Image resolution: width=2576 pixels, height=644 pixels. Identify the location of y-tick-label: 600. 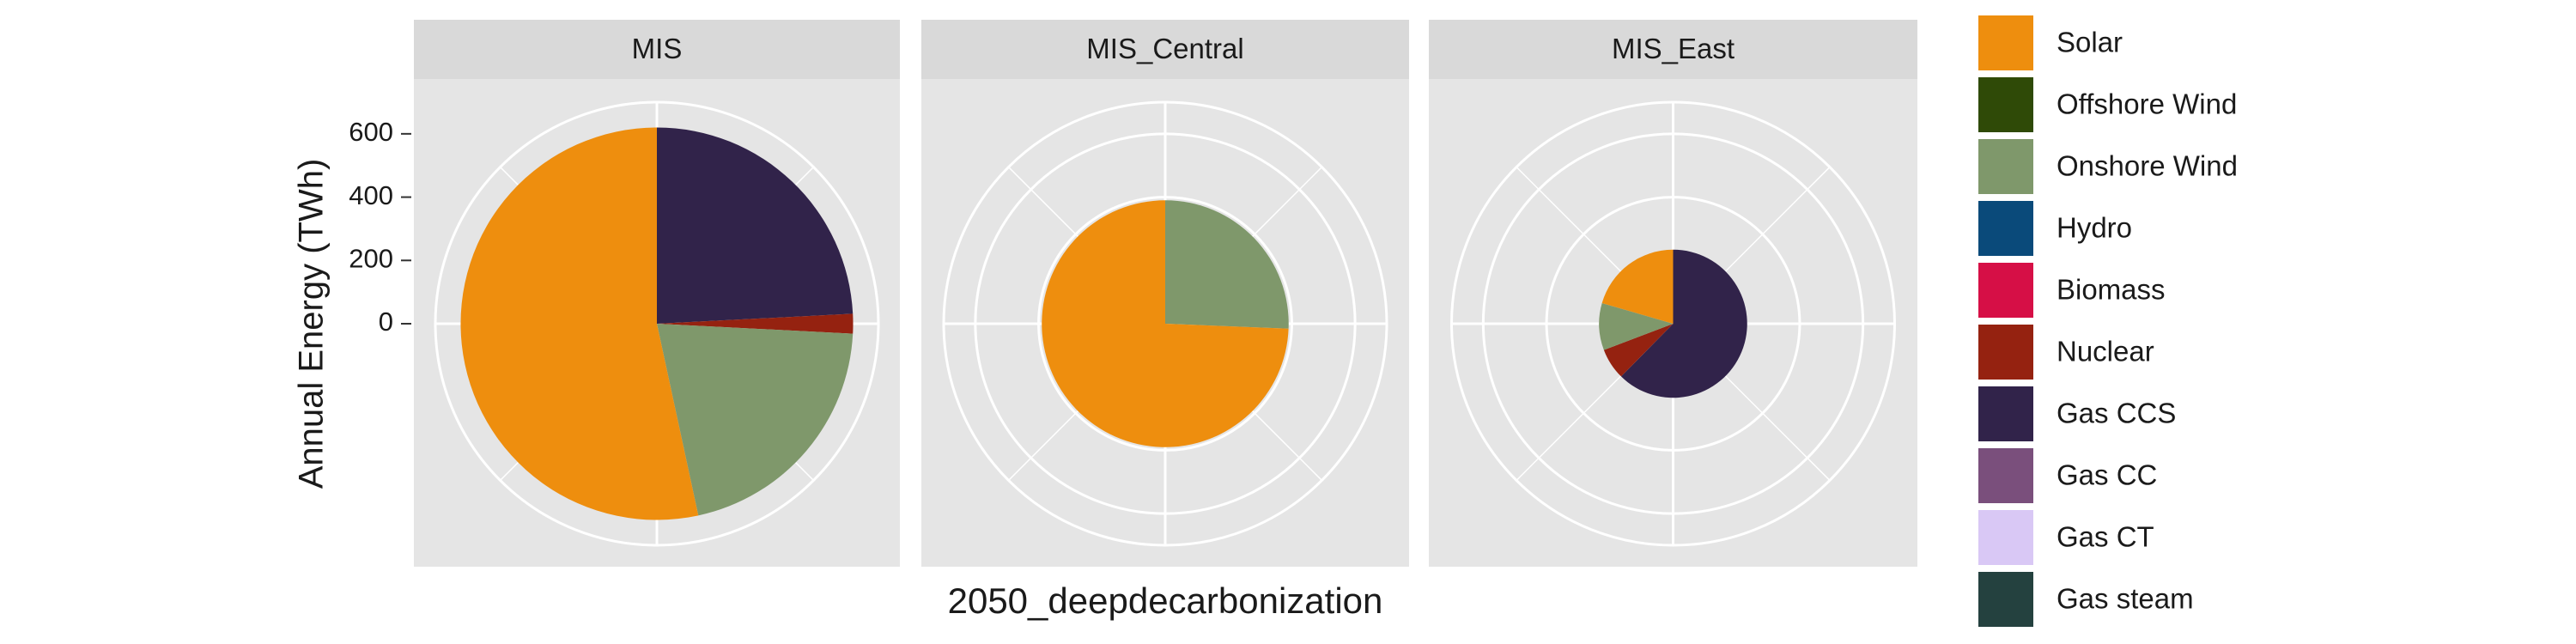
(371, 132).